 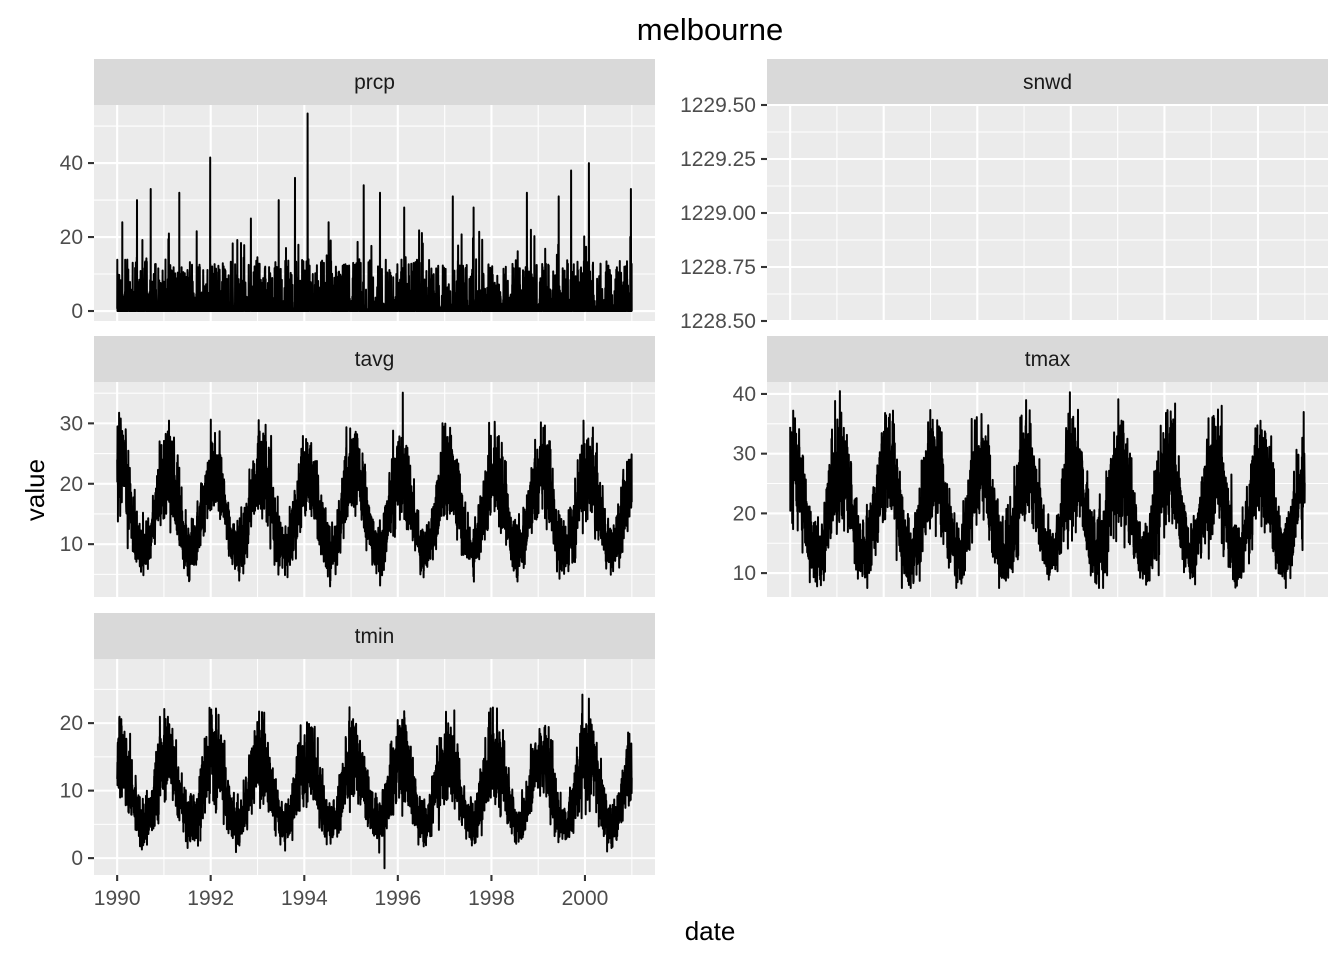 I want to click on strip-snwd, so click(x=1047, y=82).